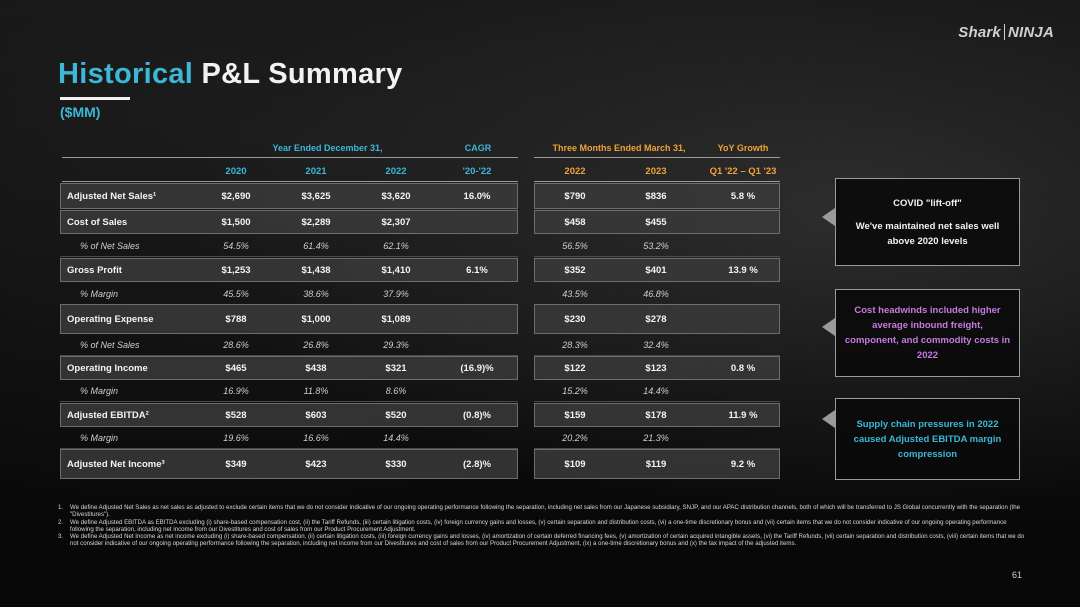  I want to click on cell-q1-2022: $109, so click(575, 464).